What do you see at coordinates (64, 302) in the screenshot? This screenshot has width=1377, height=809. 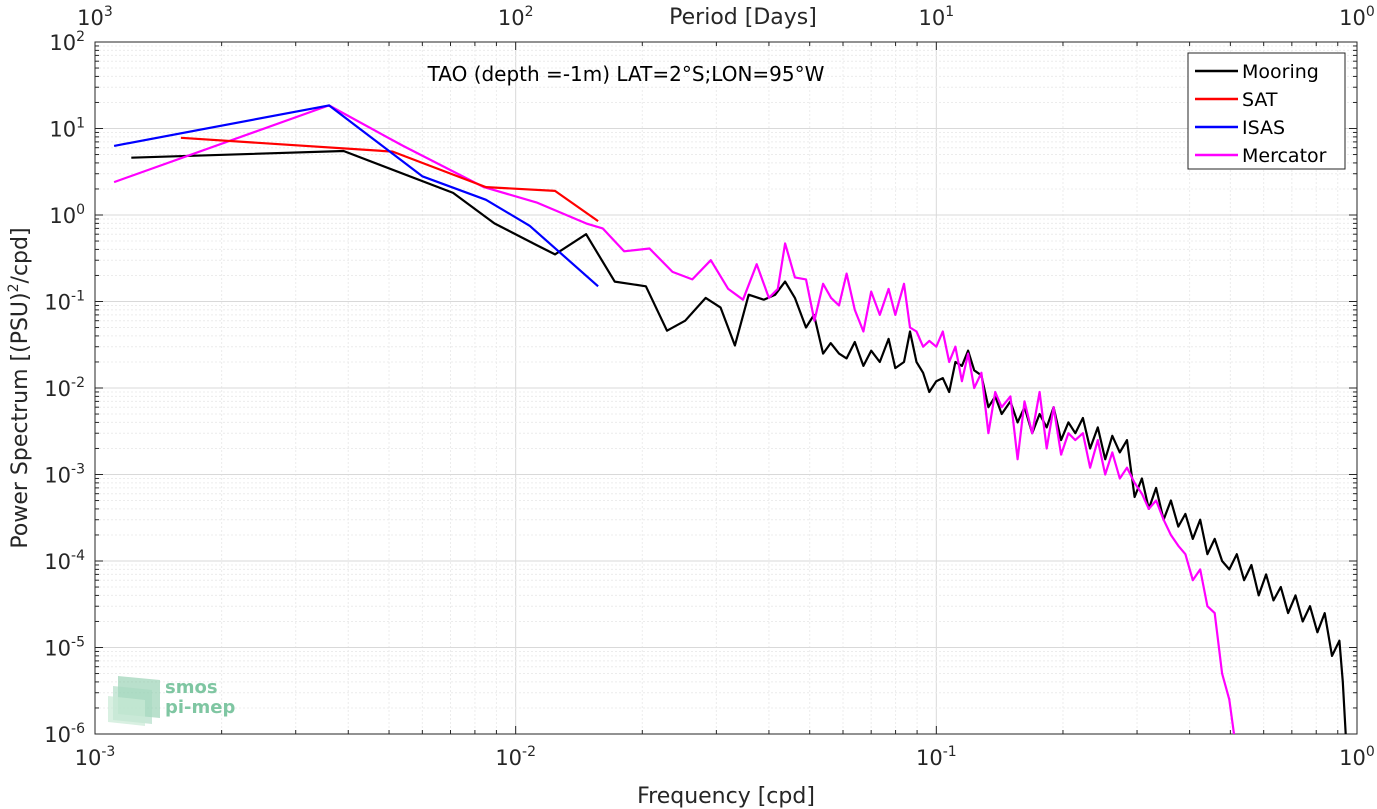 I see `y-tick-label: 10⁻¹` at bounding box center [64, 302].